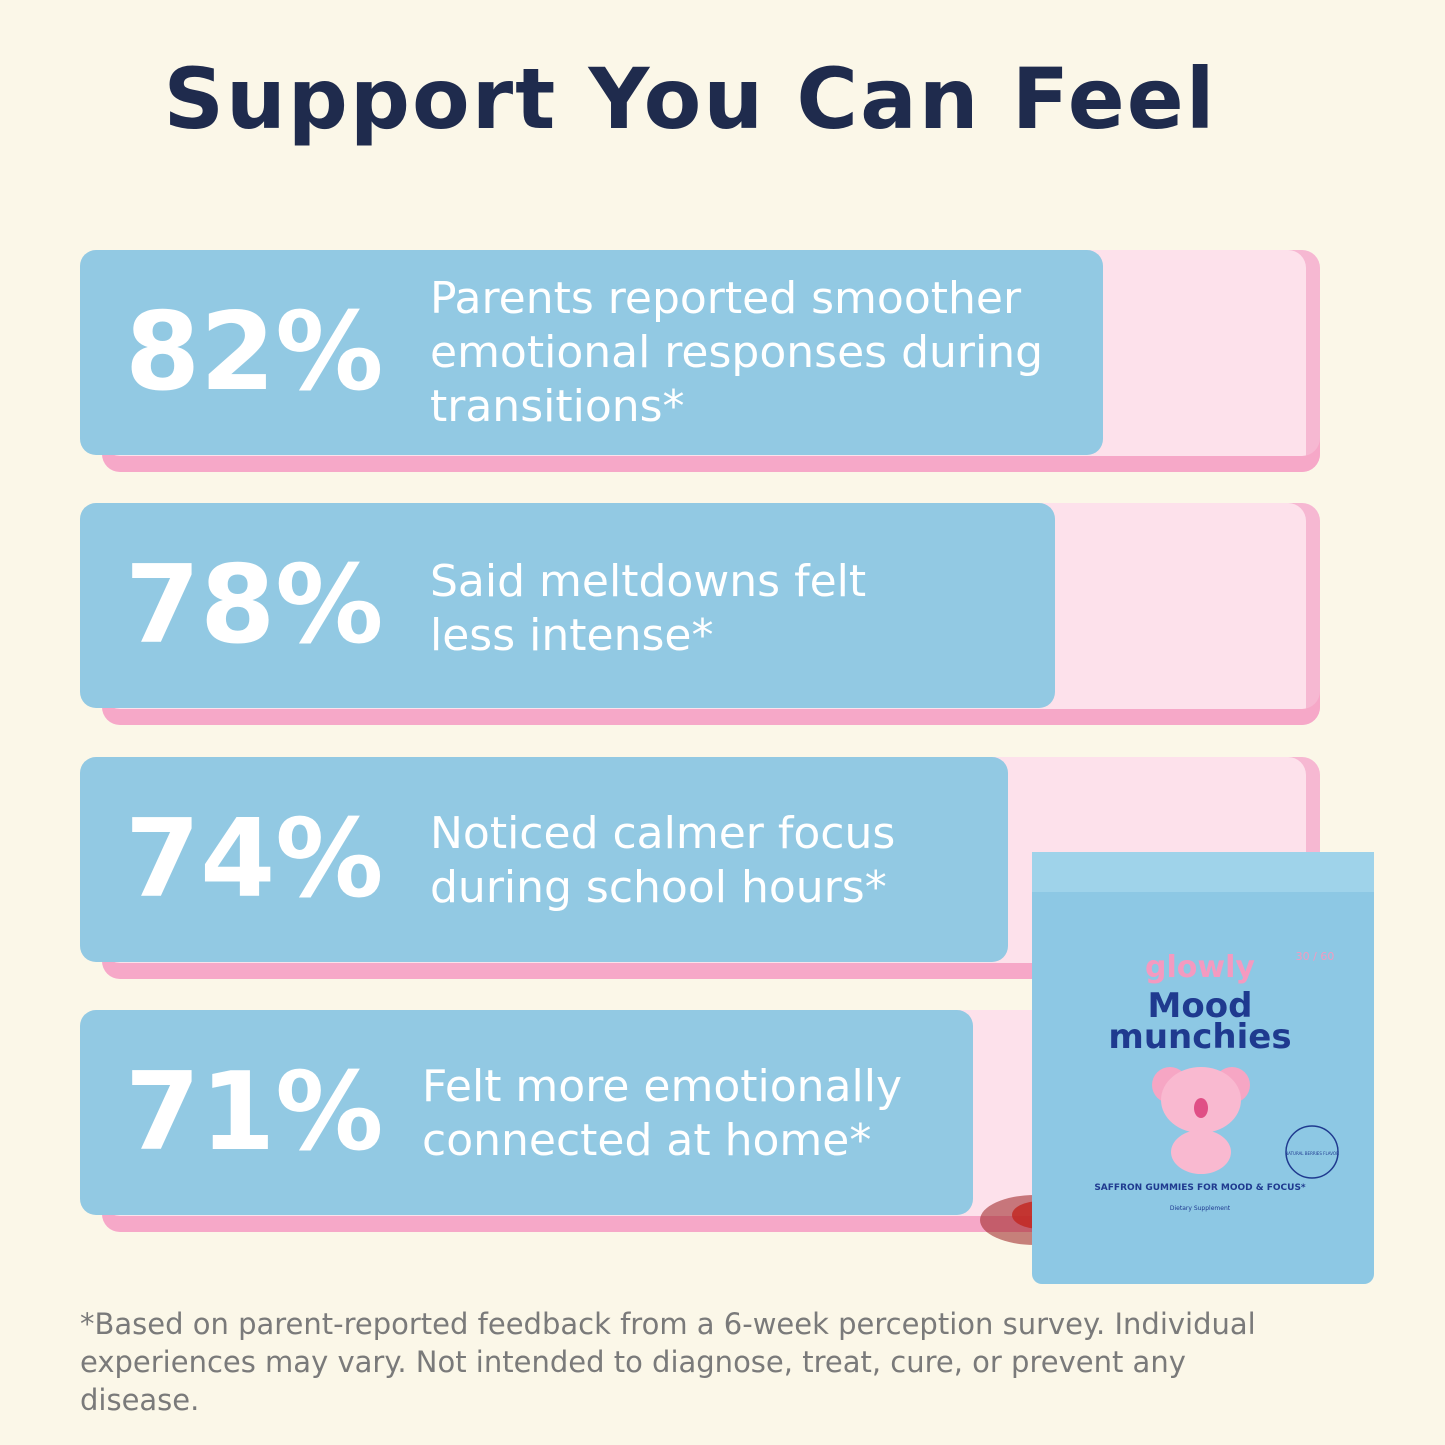 This screenshot has height=1445, width=1445. I want to click on stat-percent: 74%, so click(254, 859).